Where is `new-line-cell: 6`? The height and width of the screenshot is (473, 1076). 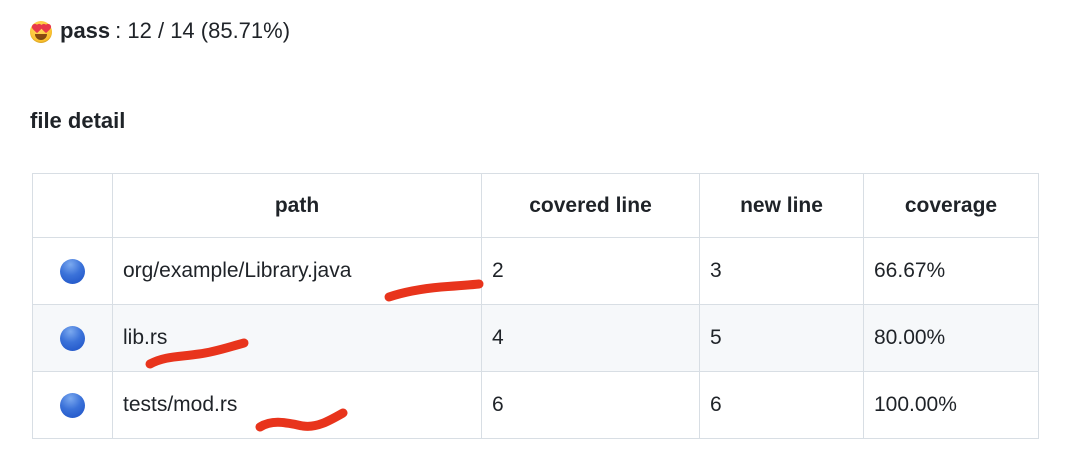 new-line-cell: 6 is located at coordinates (781, 405).